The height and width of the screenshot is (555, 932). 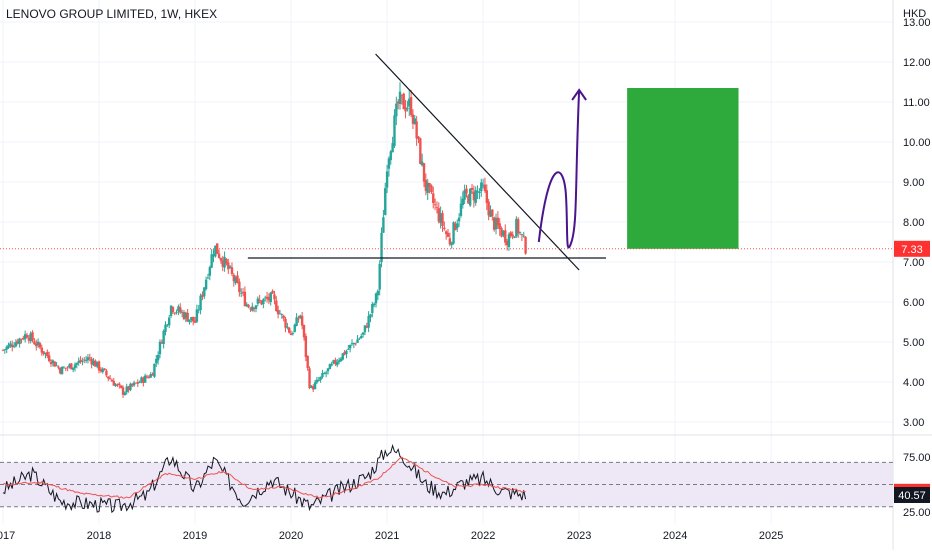 What do you see at coordinates (913, 223) in the screenshot?
I see `y-tick-label: 8.00` at bounding box center [913, 223].